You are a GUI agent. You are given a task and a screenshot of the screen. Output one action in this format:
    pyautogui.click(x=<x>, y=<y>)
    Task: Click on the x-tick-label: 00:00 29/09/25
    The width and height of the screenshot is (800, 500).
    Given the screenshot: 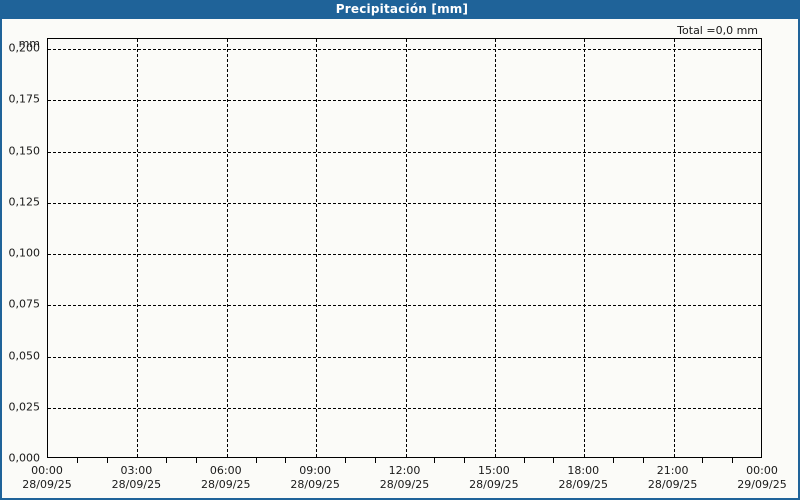 What is the action you would take?
    pyautogui.click(x=761, y=478)
    